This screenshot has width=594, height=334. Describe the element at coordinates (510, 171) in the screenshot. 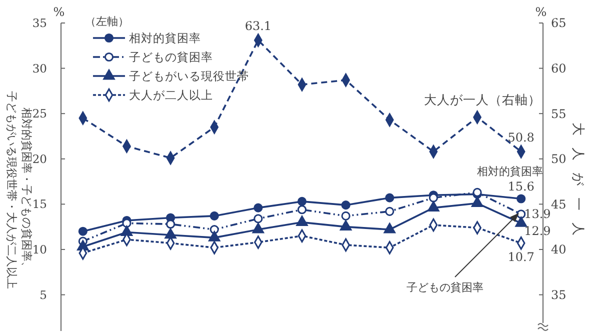

I see `annotation: 相対的貧困率` at that location.